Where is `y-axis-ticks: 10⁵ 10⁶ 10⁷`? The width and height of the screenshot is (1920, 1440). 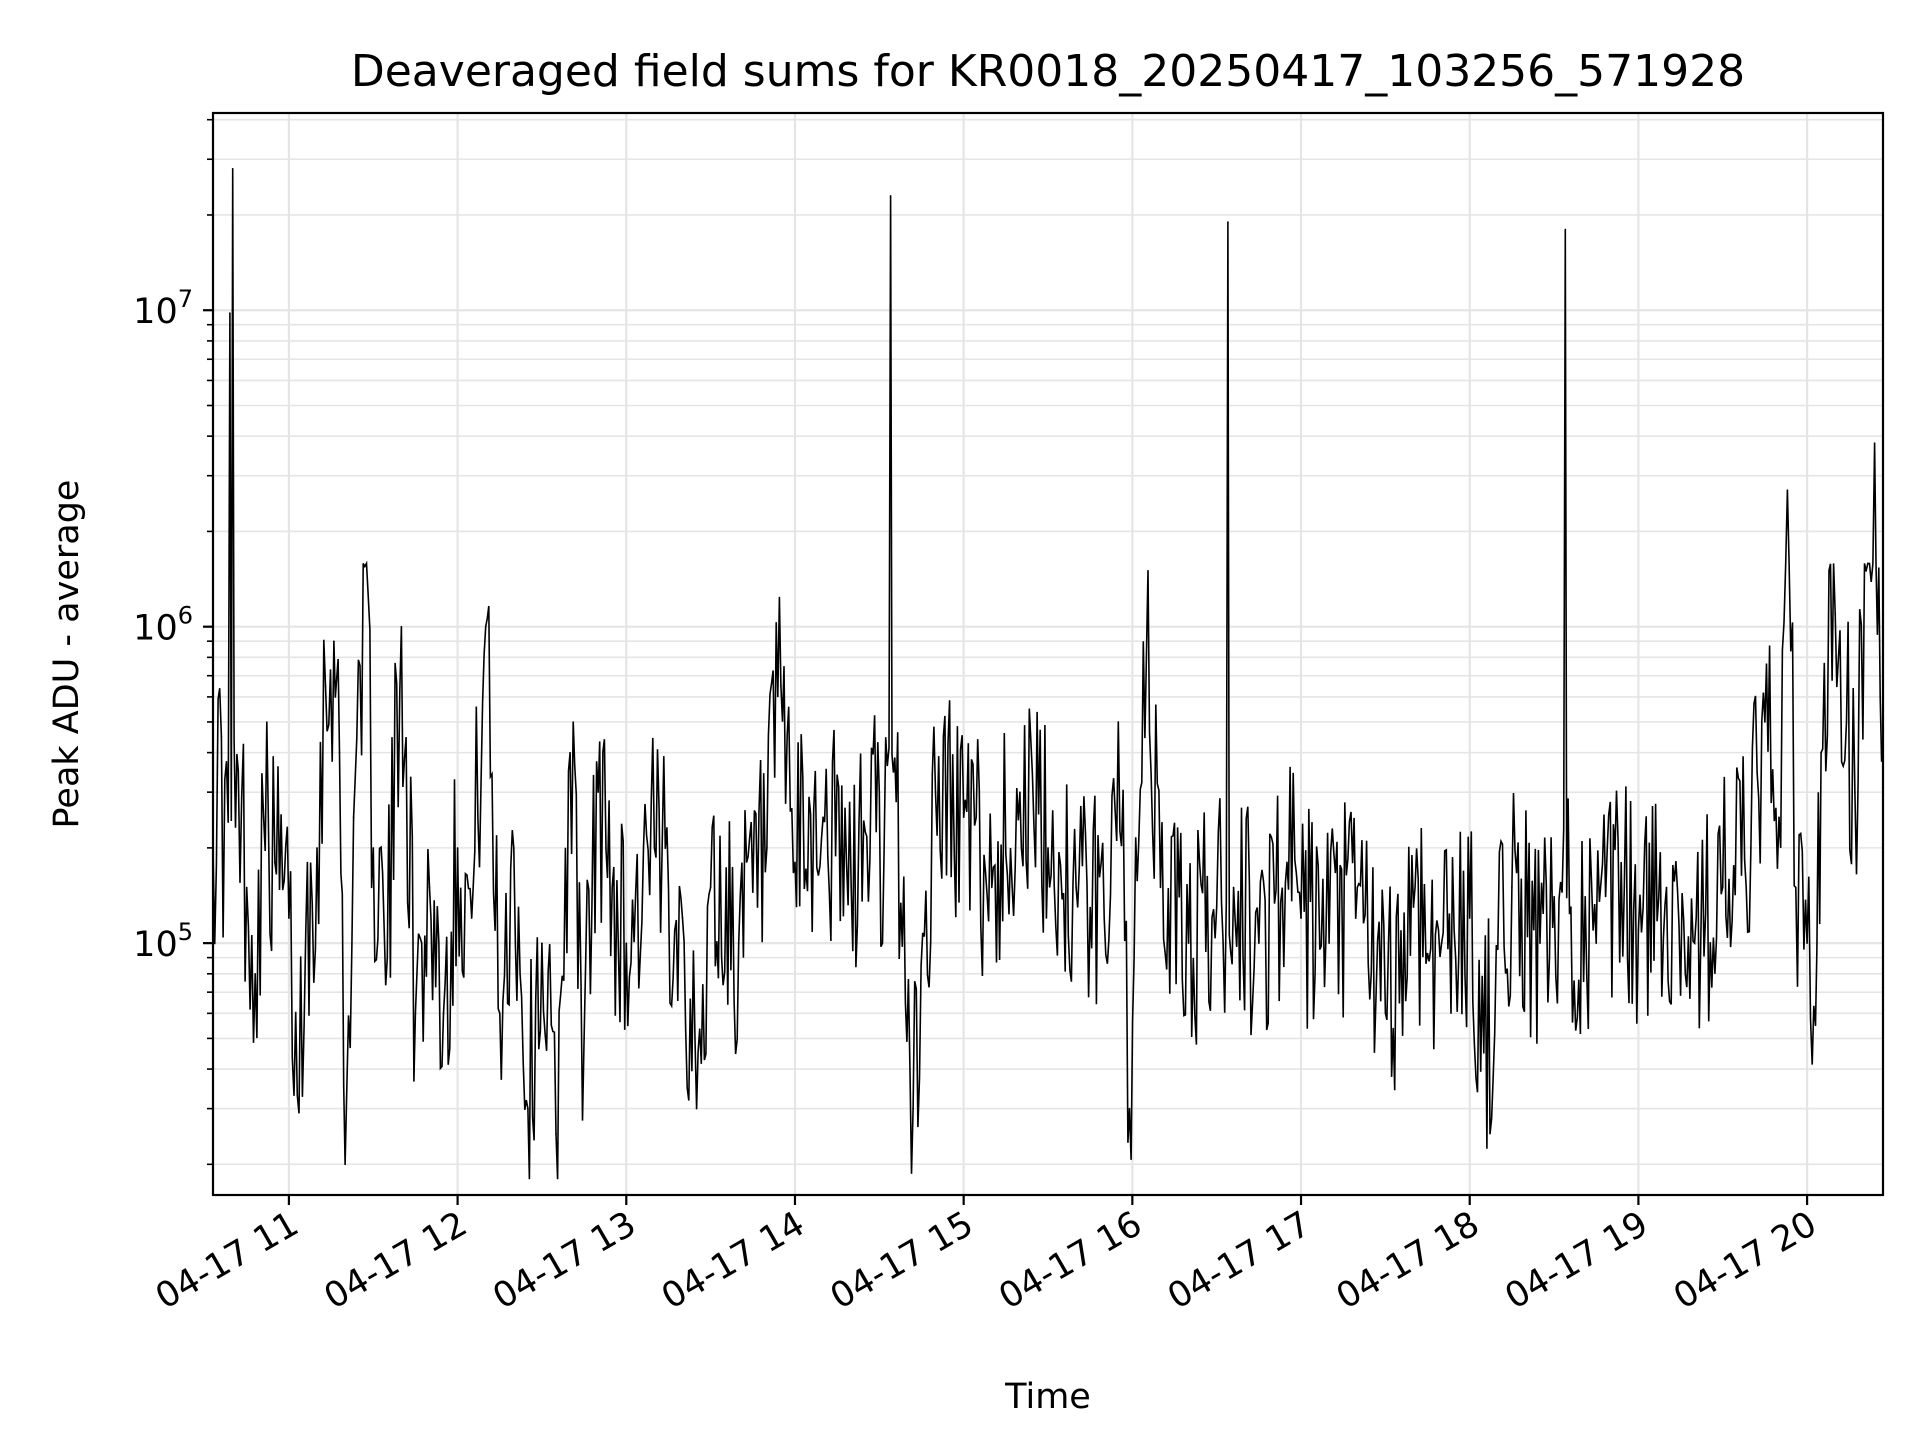 y-axis-ticks: 10⁵ 10⁶ 10⁷ is located at coordinates (173, 642).